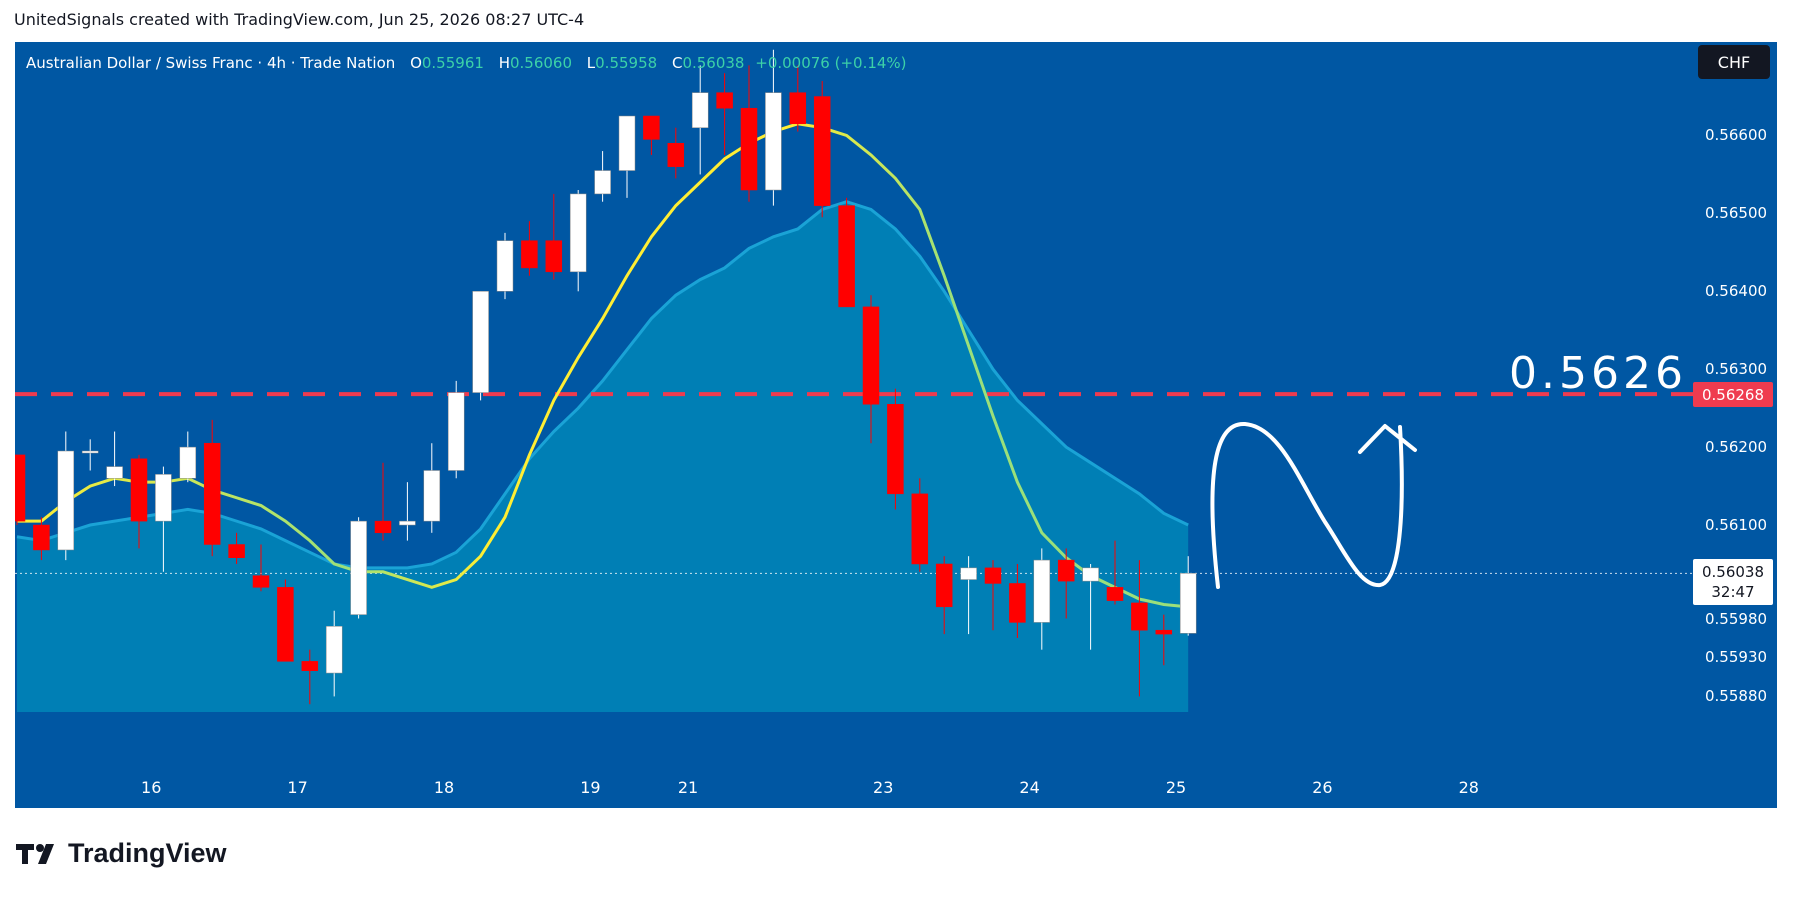  What do you see at coordinates (1736, 213) in the screenshot?
I see `price-axis-tick-label: 0.56500` at bounding box center [1736, 213].